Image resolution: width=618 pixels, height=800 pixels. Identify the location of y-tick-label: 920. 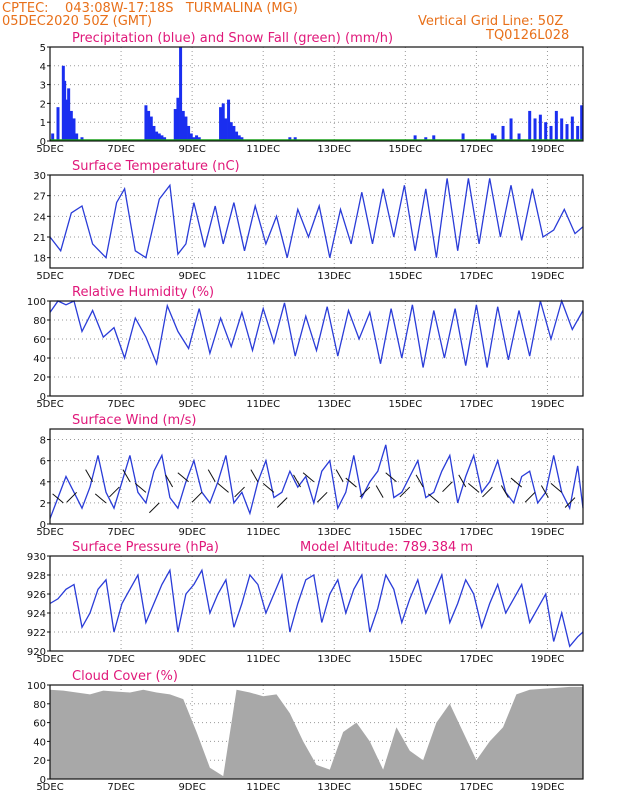
(36, 652).